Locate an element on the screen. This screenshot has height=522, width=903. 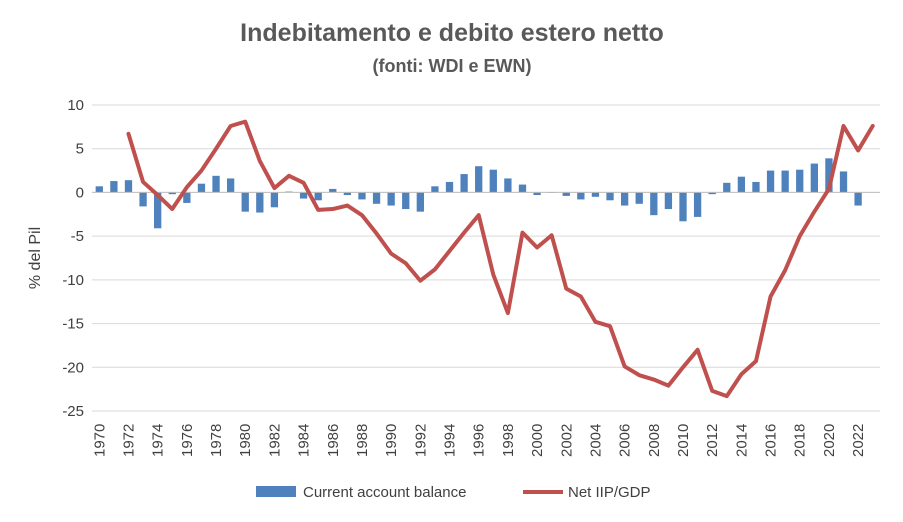
x-tick-label: 1982 is located at coordinates (274, 440).